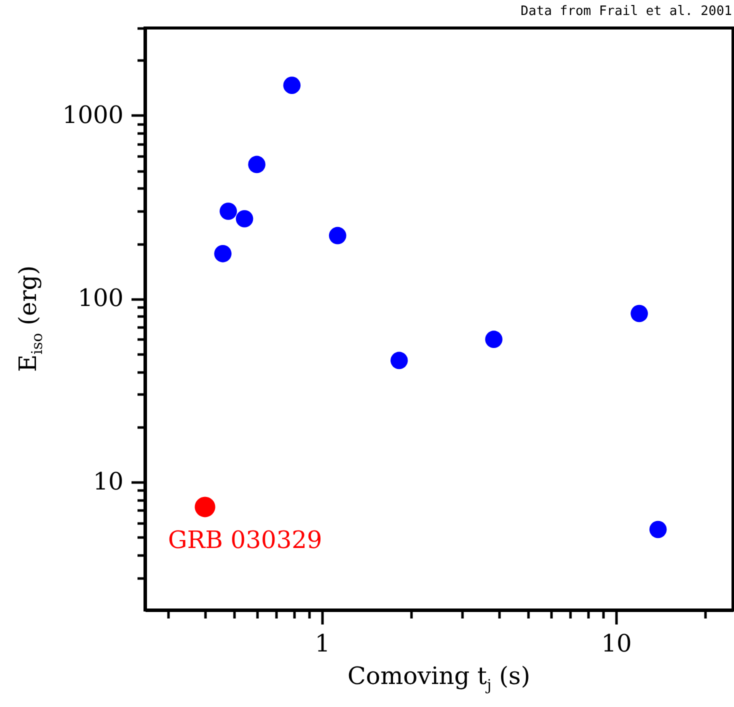 Image resolution: width=734 pixels, height=707 pixels. What do you see at coordinates (93, 114) in the screenshot?
I see `y-tick-label: 1000` at bounding box center [93, 114].